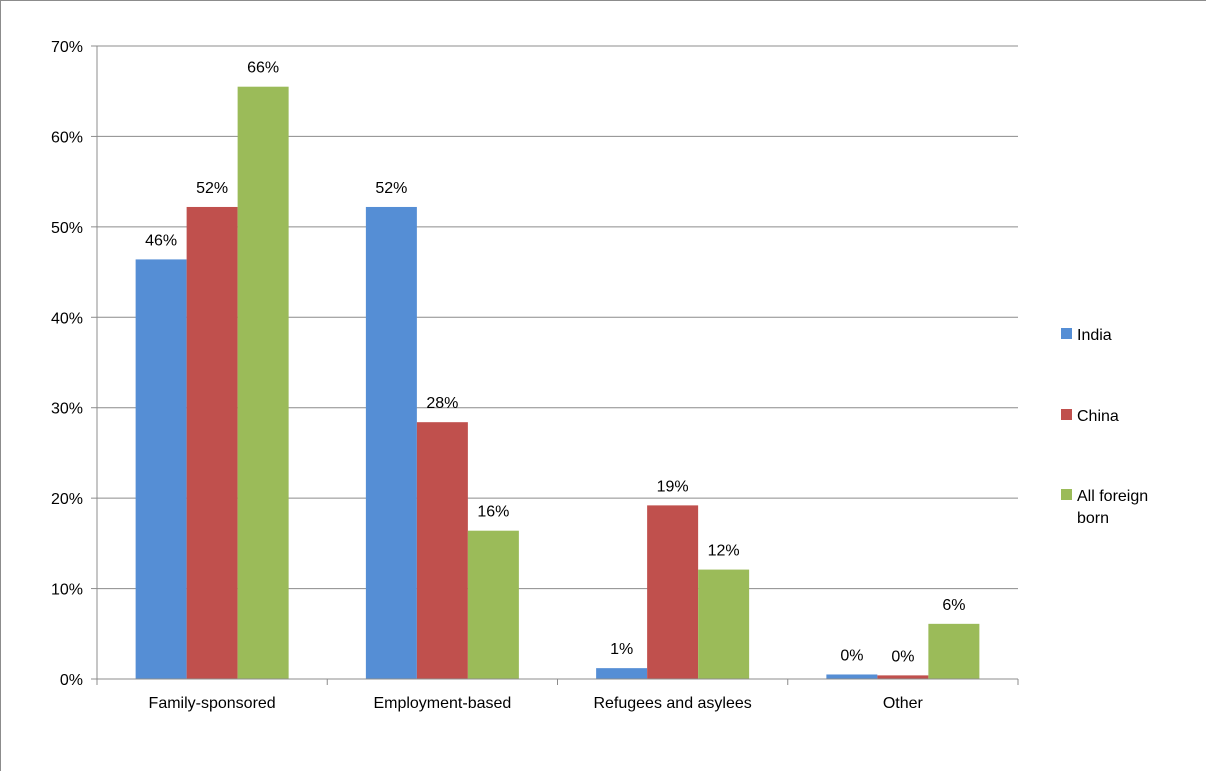  Describe the element at coordinates (212, 703) in the screenshot. I see `x-tick-label: Family-sponsored` at that location.